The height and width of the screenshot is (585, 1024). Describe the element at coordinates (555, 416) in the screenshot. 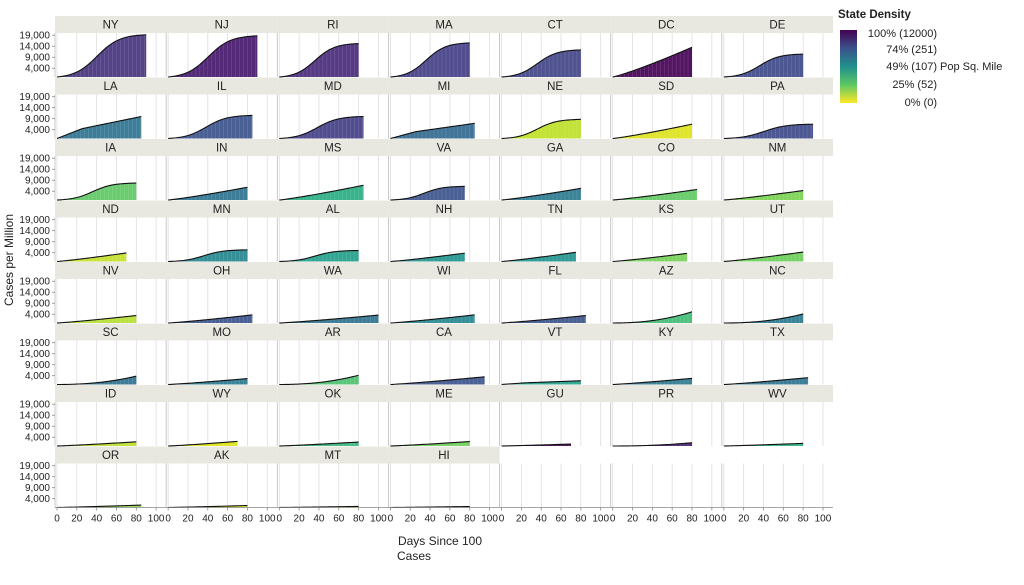

I see `facet-panel-gu: GU` at that location.